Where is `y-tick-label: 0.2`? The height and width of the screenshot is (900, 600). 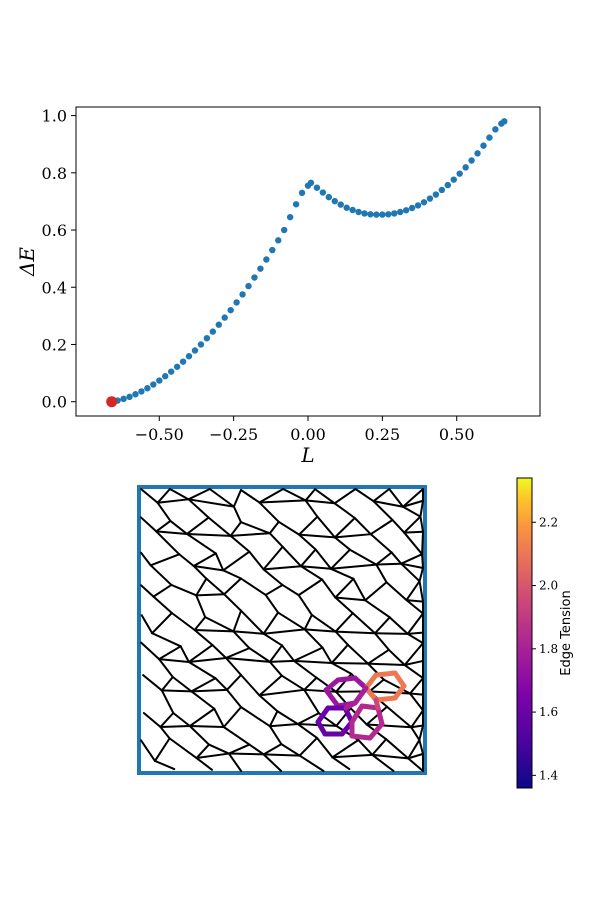 y-tick-label: 0.2 is located at coordinates (54, 344).